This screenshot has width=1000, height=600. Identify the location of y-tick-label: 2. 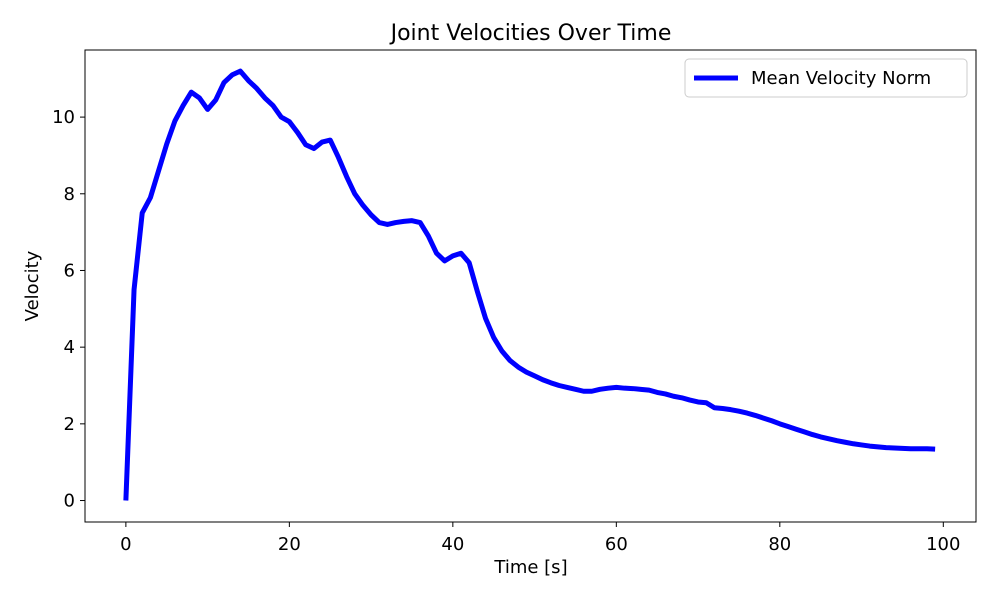
(69, 424).